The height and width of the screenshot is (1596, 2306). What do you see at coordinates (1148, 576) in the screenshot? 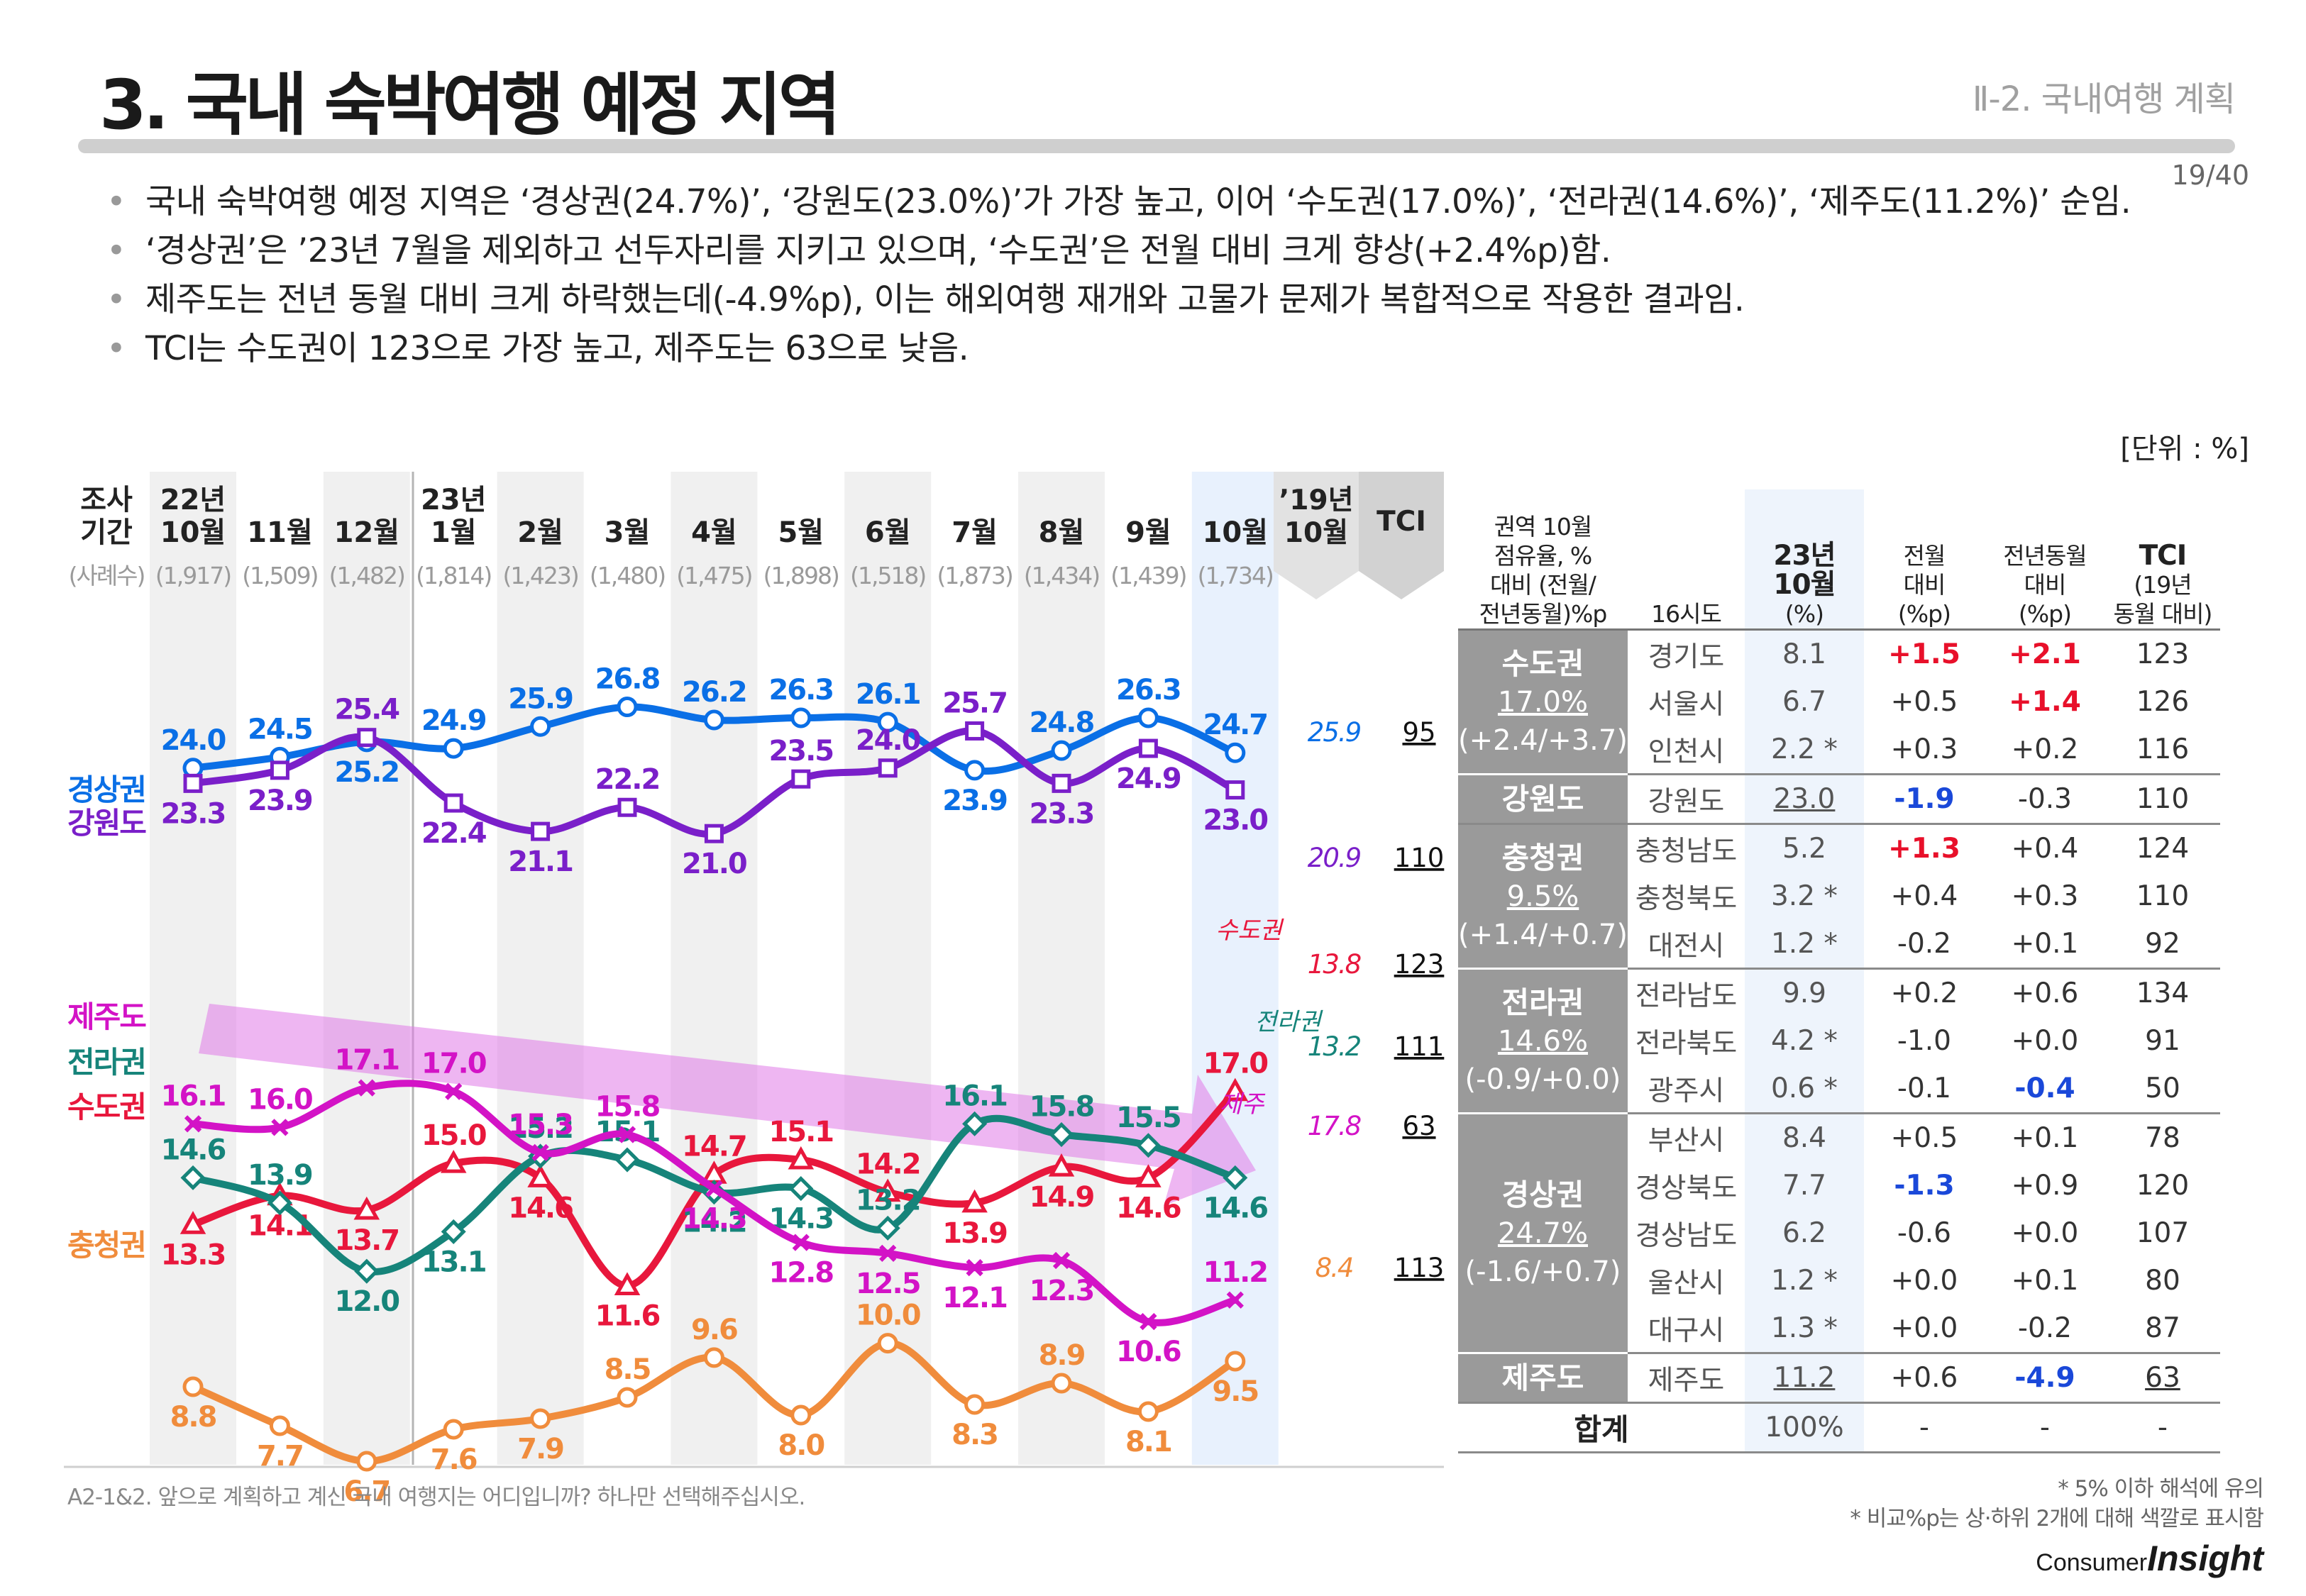
I see `sample-size: (1,439)` at bounding box center [1148, 576].